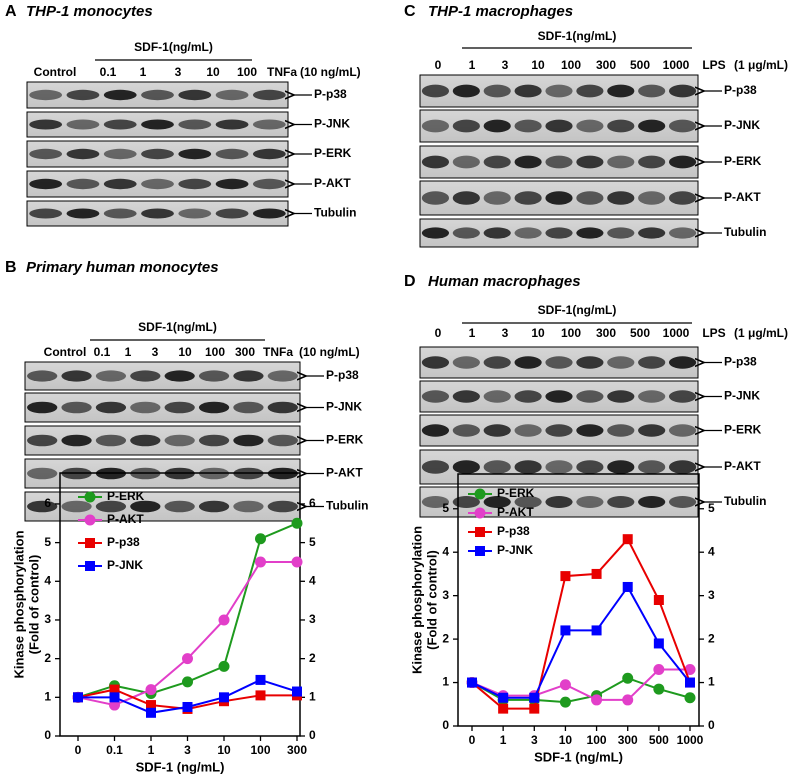 The height and width of the screenshot is (774, 805). Describe the element at coordinates (330, 72) in the screenshot. I see `lane-note: (10 ng/mL)` at that location.